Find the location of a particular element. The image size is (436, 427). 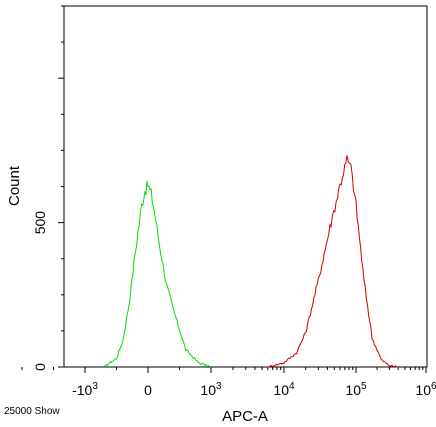

x-tick-label: 10⁵ is located at coordinates (356, 389).